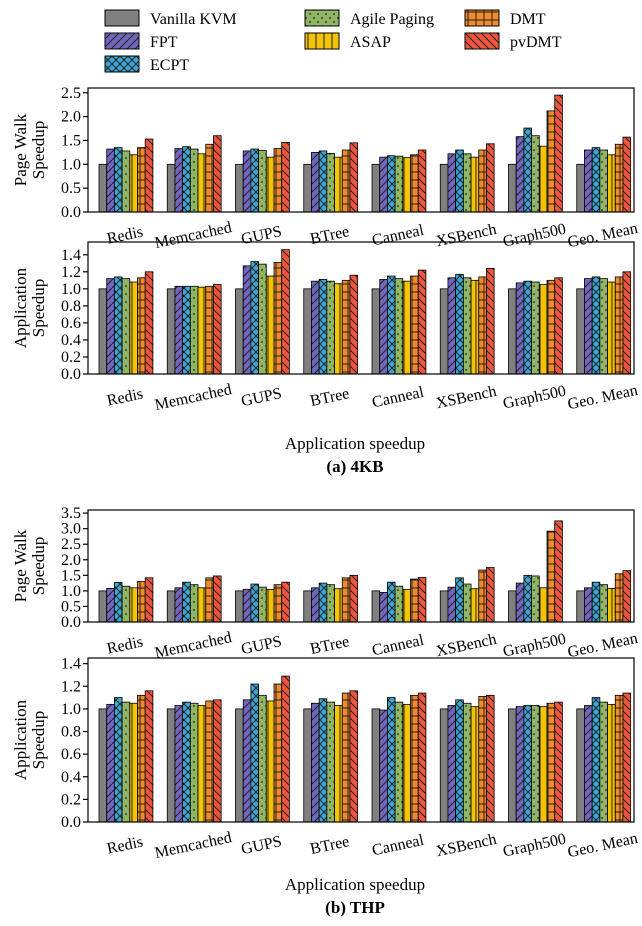 This screenshot has height=926, width=642. Describe the element at coordinates (110, 180) in the screenshot. I see `bar-redis-fpt` at that location.